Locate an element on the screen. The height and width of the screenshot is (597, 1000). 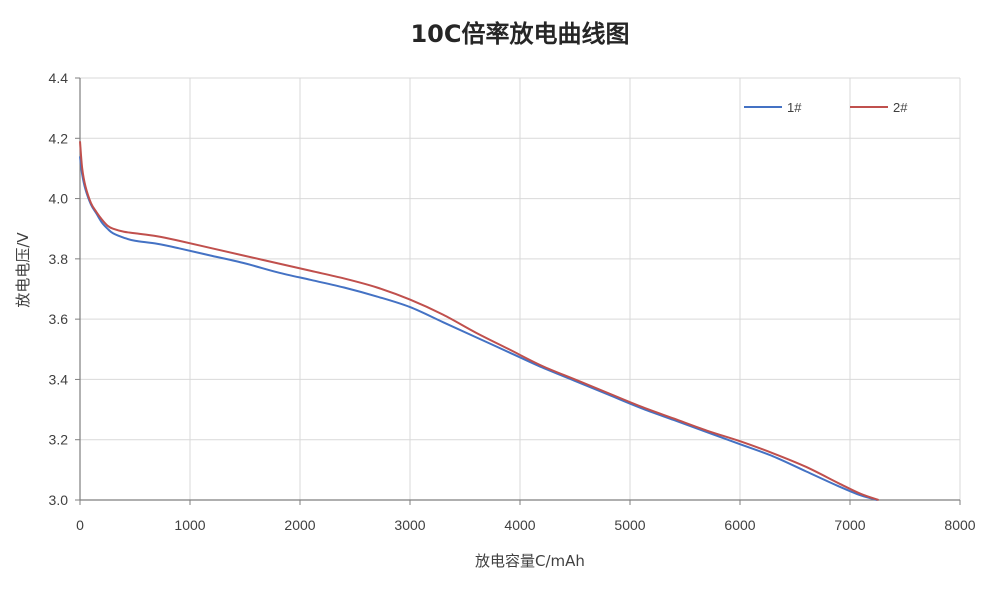
x-tick-label: 3000 is located at coordinates (409, 525).